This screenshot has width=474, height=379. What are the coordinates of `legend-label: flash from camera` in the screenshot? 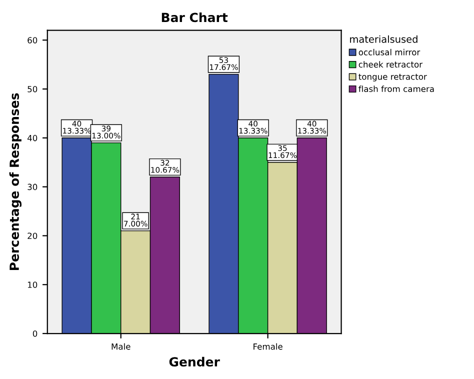 It's located at (396, 89).